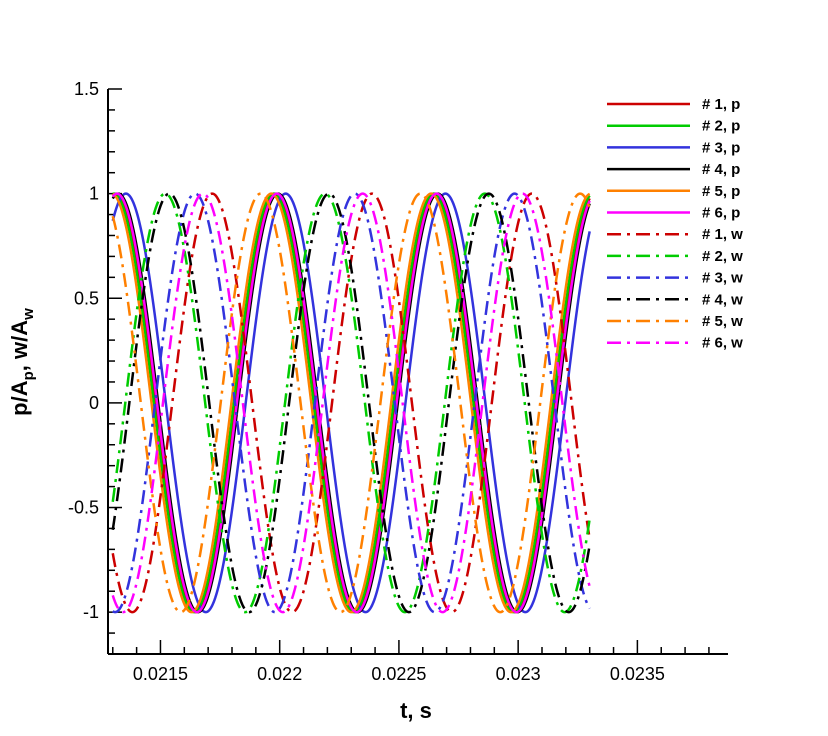 The width and height of the screenshot is (828, 736). What do you see at coordinates (721, 147) in the screenshot?
I see `legend-label: # 3, p` at bounding box center [721, 147].